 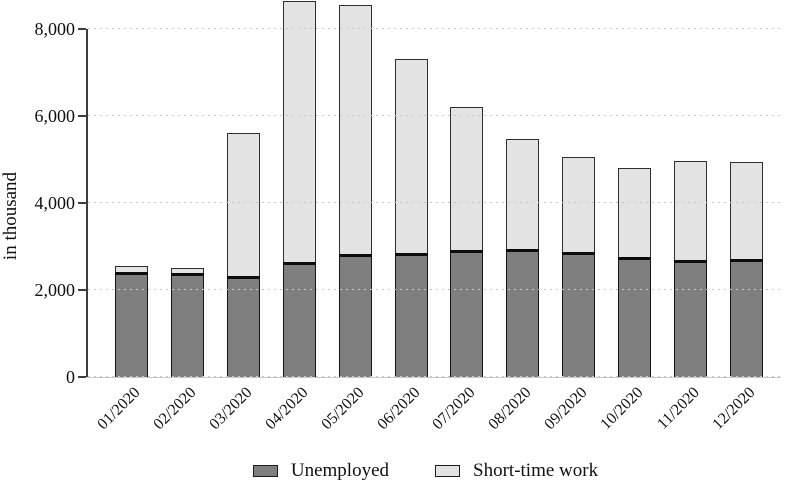 What do you see at coordinates (622, 409) in the screenshot?
I see `x-tick-label: 10/2020` at bounding box center [622, 409].